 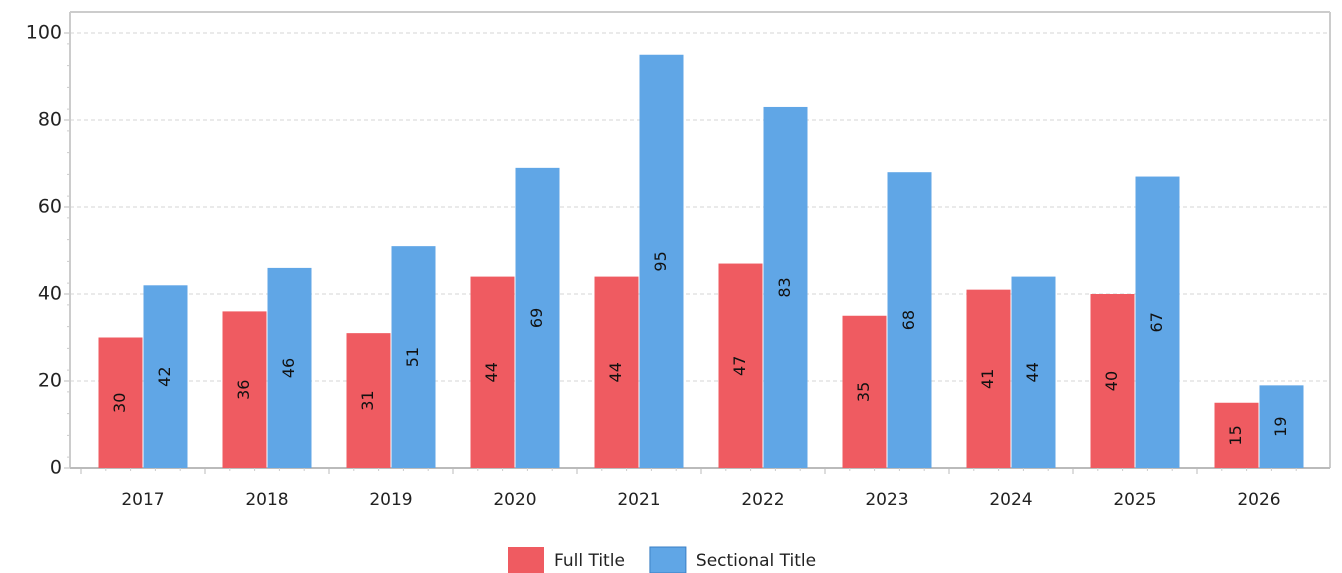 I want to click on value-label: 51, so click(x=412, y=357).